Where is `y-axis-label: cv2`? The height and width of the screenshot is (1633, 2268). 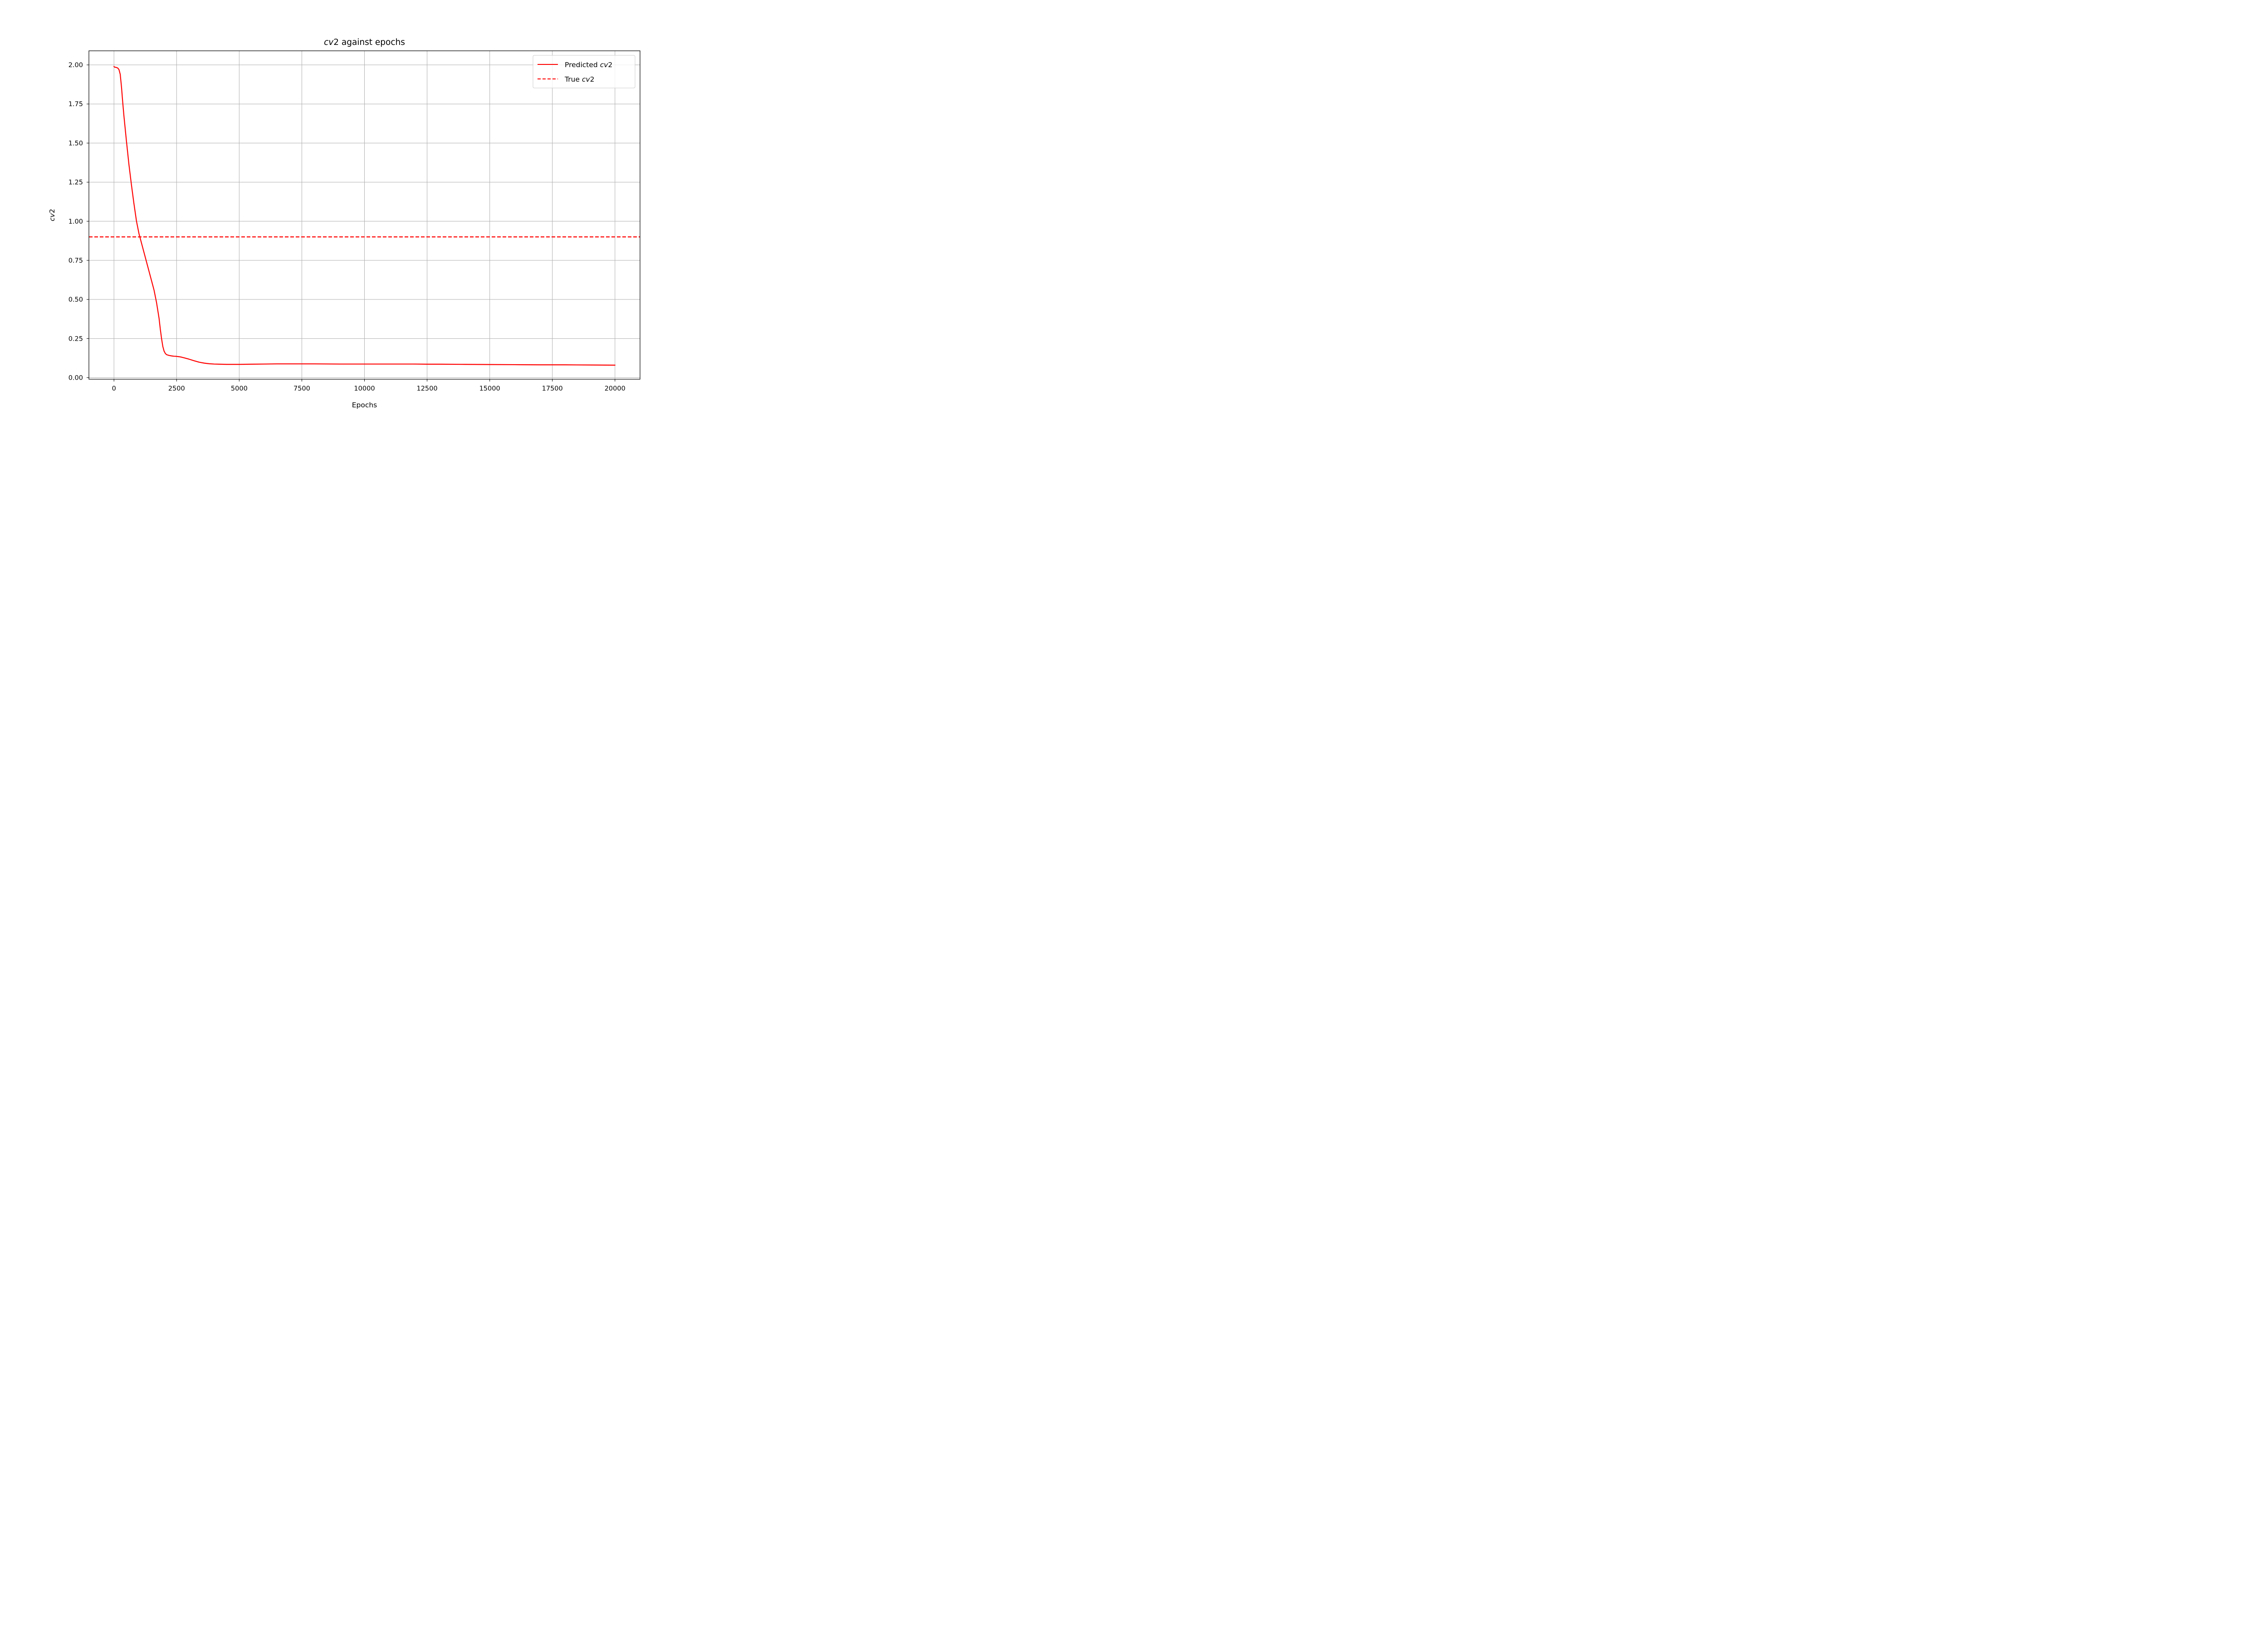 y-axis-label: cv2 is located at coordinates (52, 215).